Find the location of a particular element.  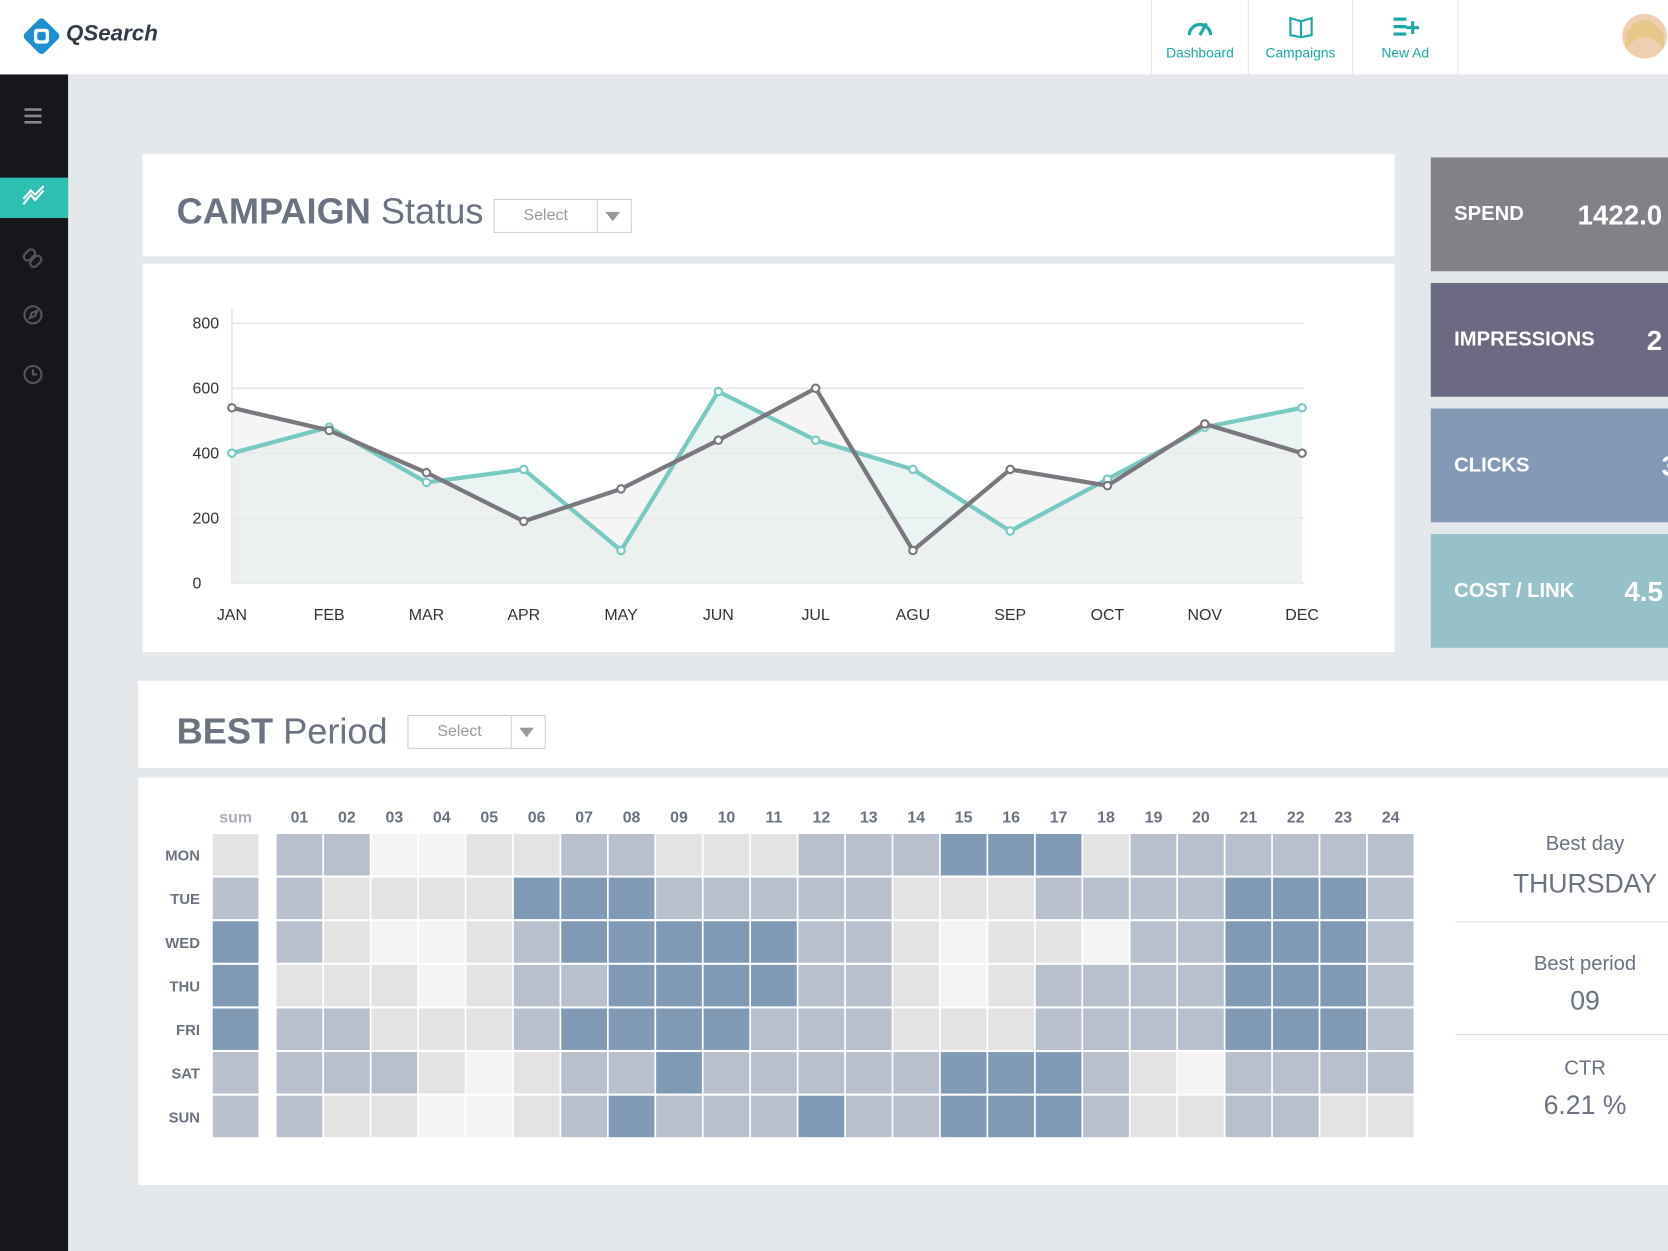

title-bold: BEST is located at coordinates (225, 732).